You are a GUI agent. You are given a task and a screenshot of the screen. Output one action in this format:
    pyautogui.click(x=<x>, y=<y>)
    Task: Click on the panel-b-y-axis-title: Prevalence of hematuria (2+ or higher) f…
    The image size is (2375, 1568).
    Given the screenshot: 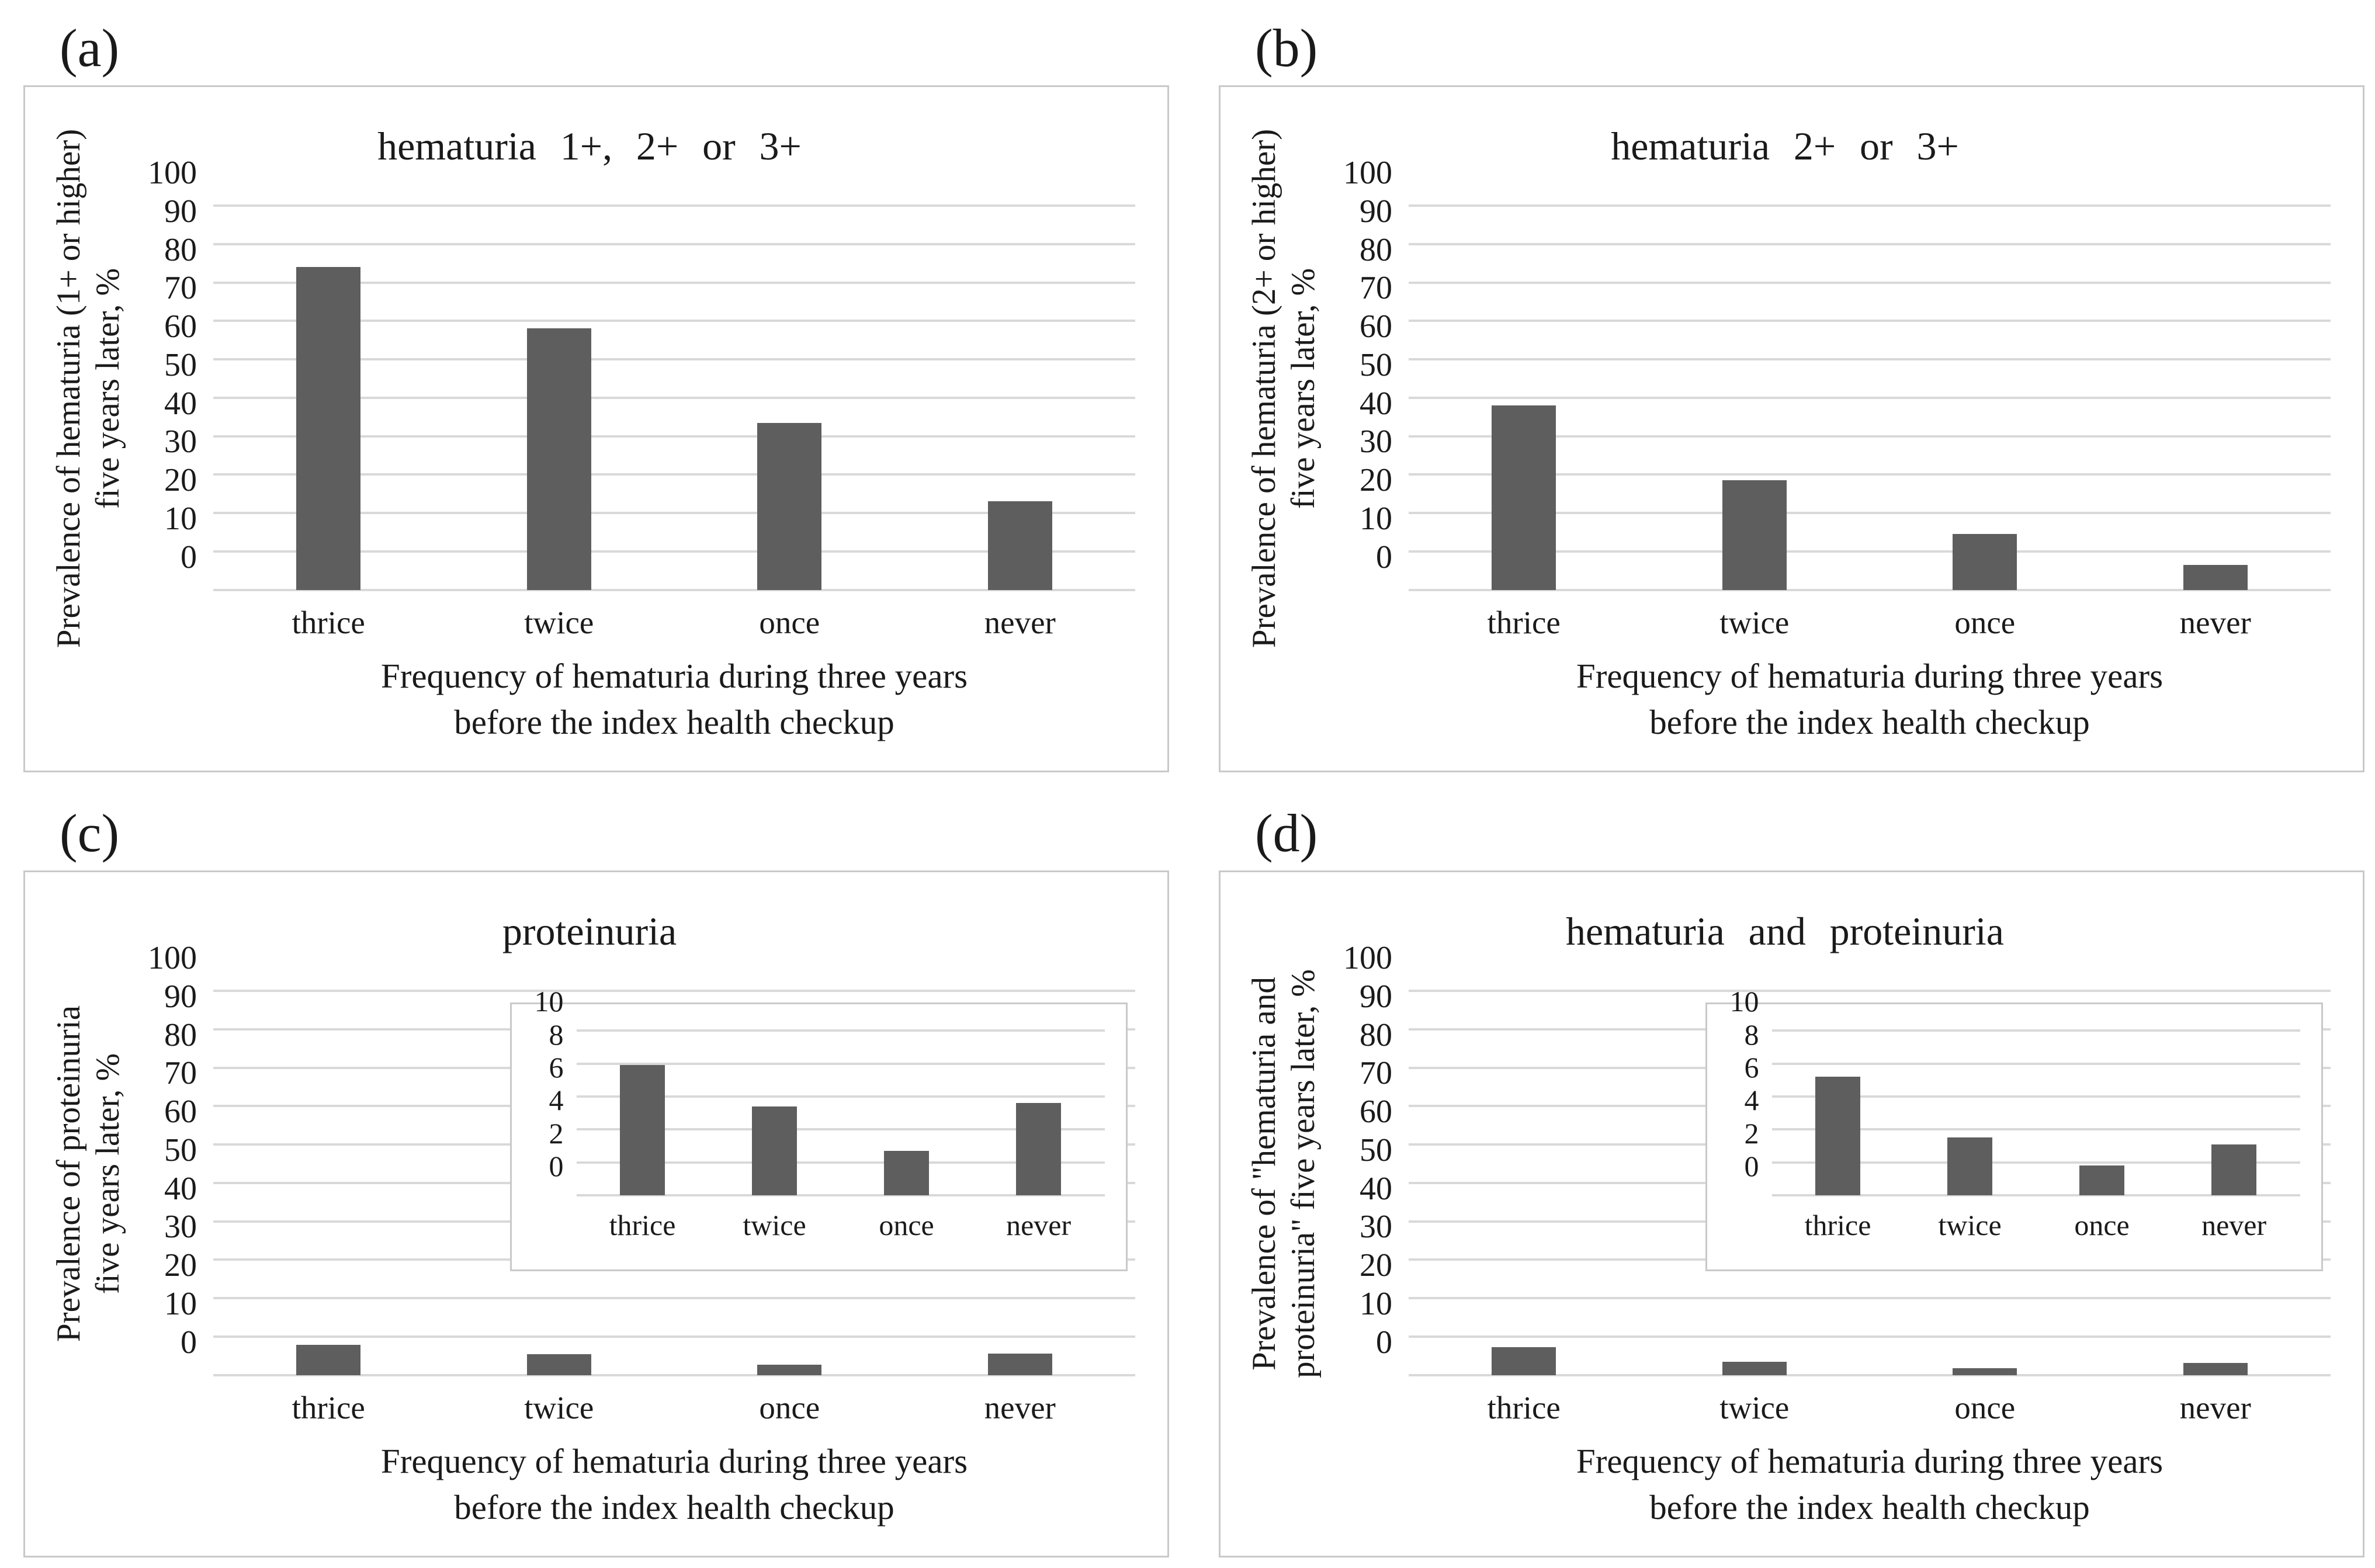 What is the action you would take?
    pyautogui.click(x=1283, y=437)
    